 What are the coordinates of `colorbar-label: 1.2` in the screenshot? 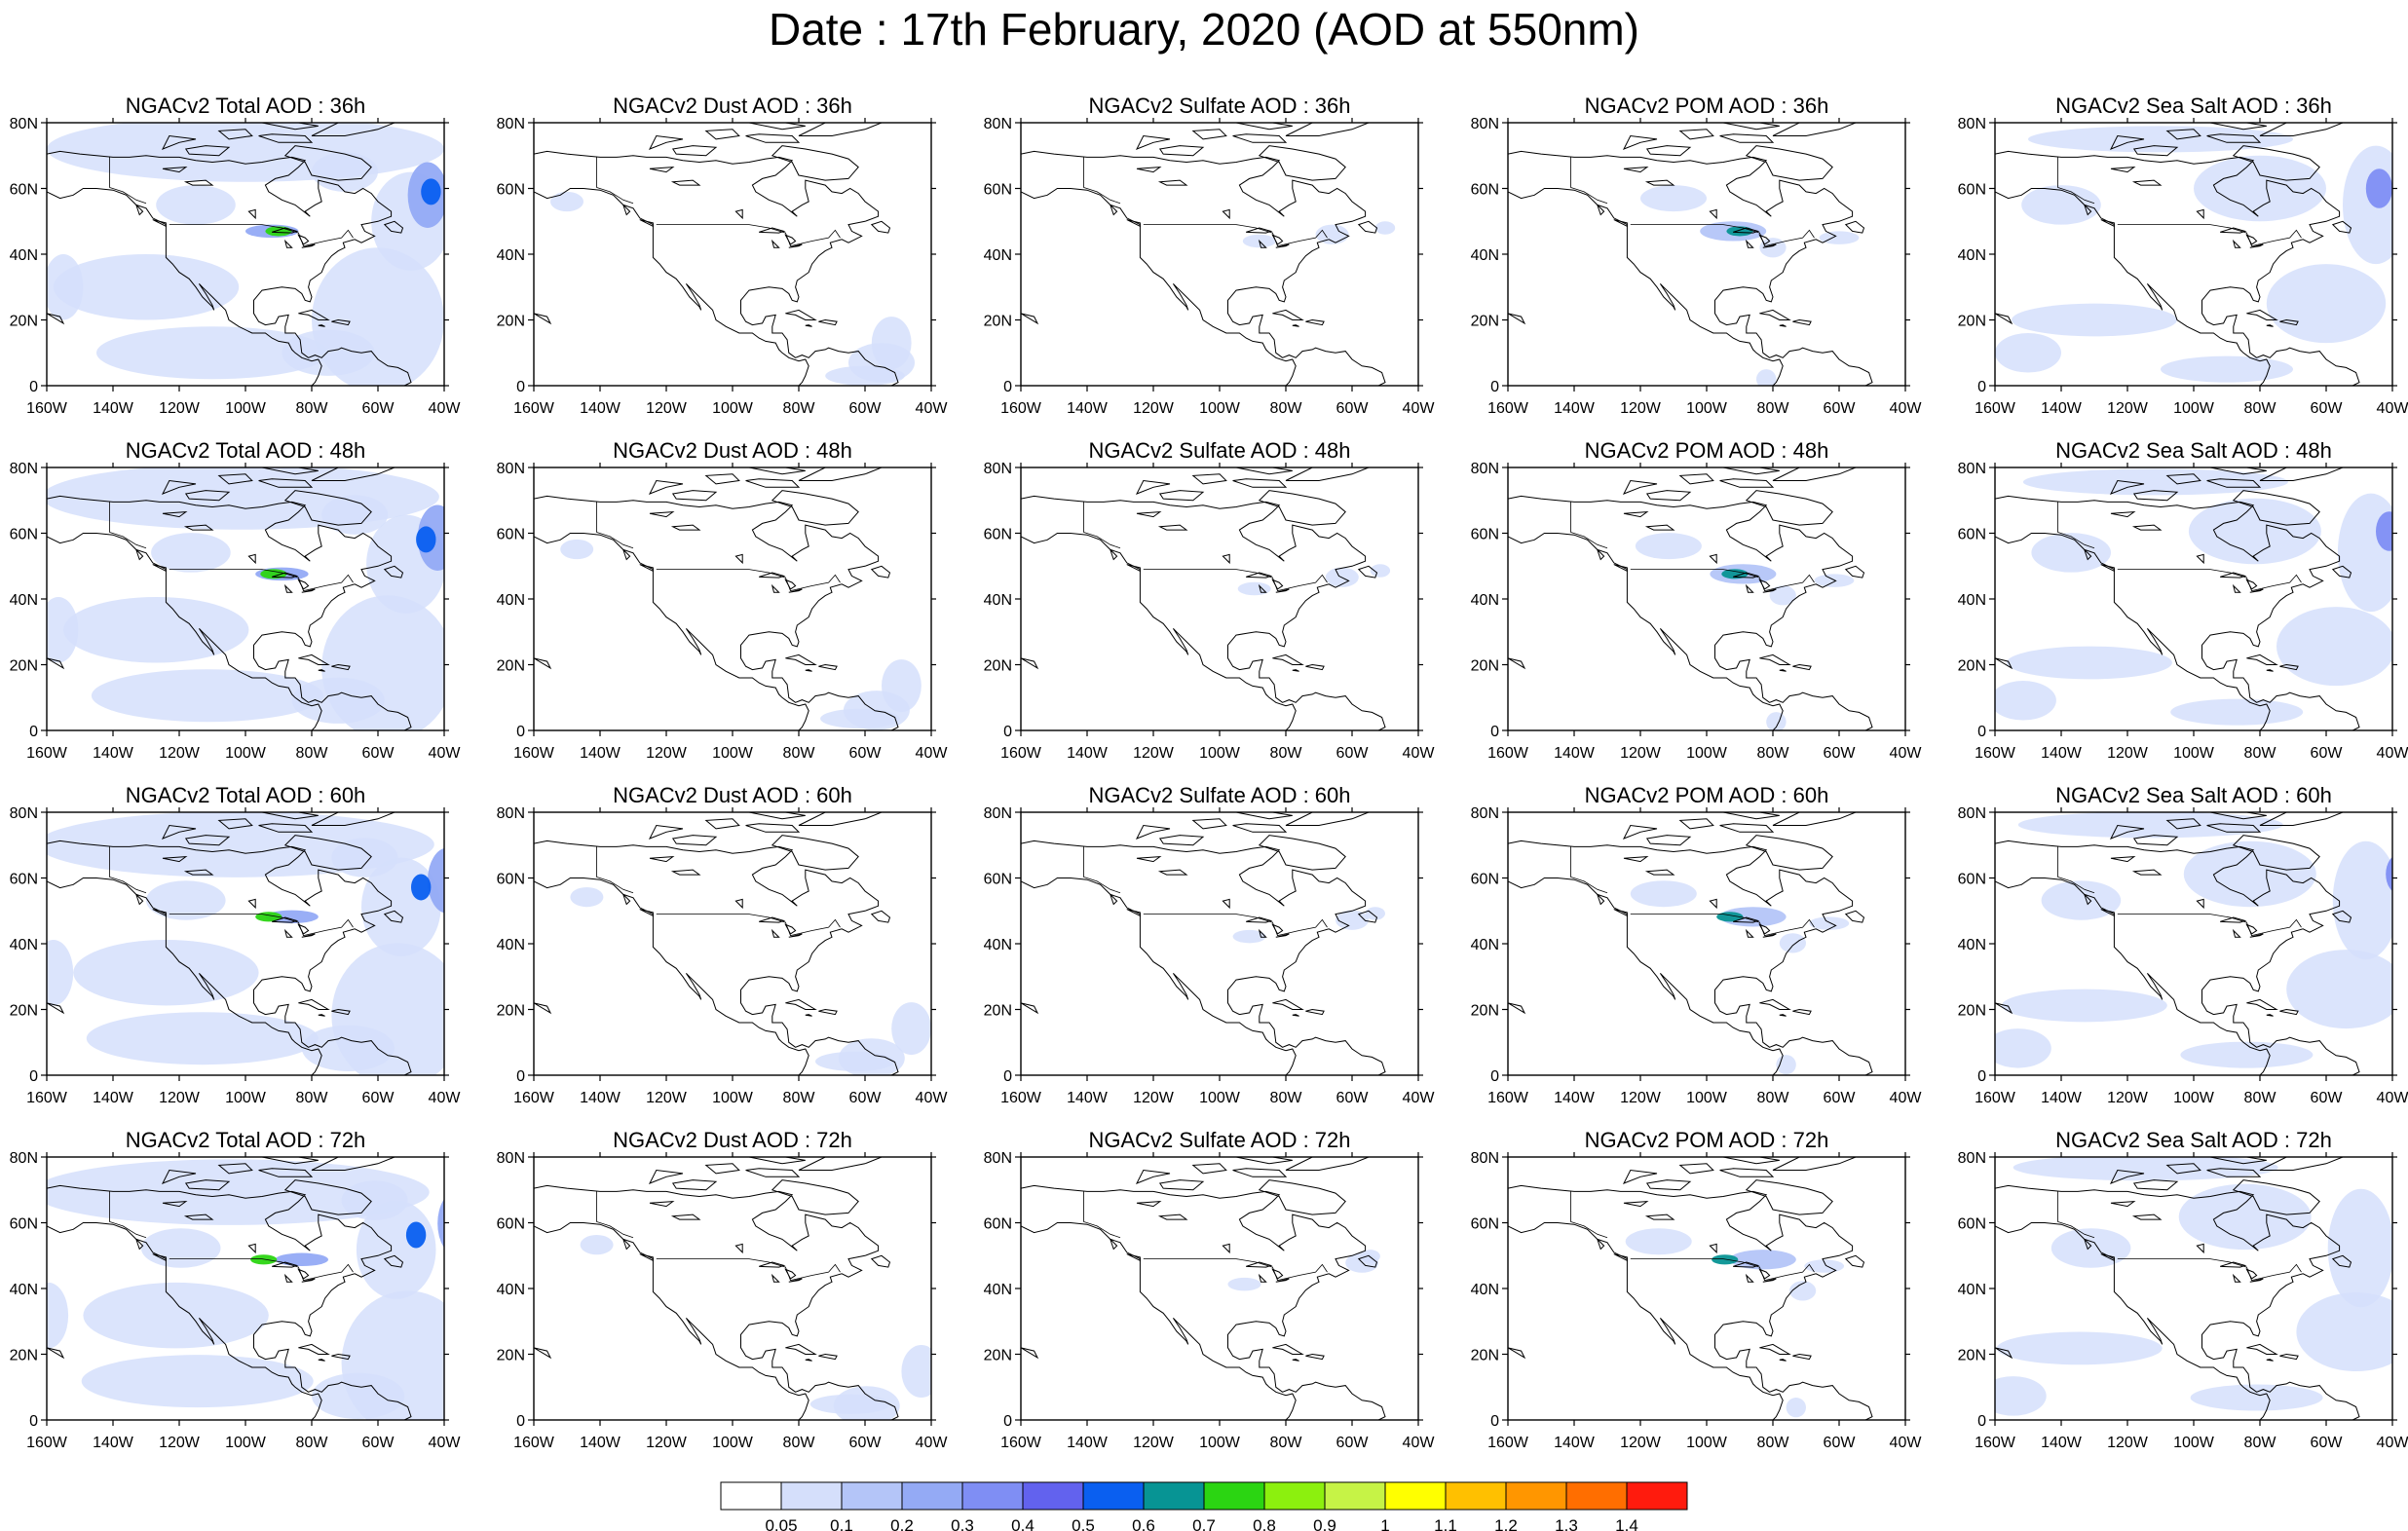 It's located at (1506, 1523).